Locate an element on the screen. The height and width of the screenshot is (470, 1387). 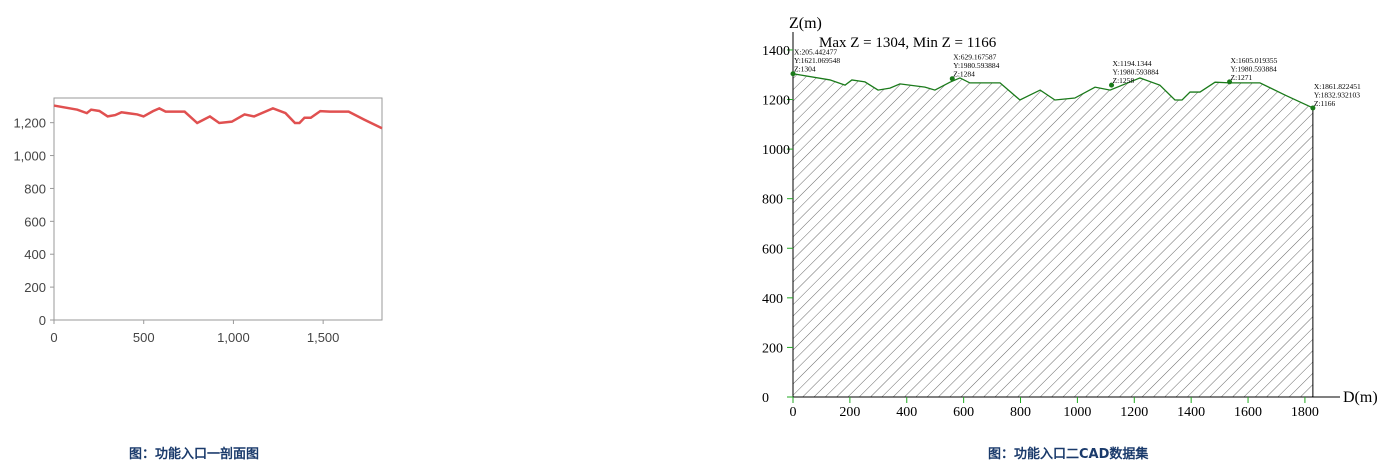
annotation-label: Z:1271 is located at coordinates (1242, 77).